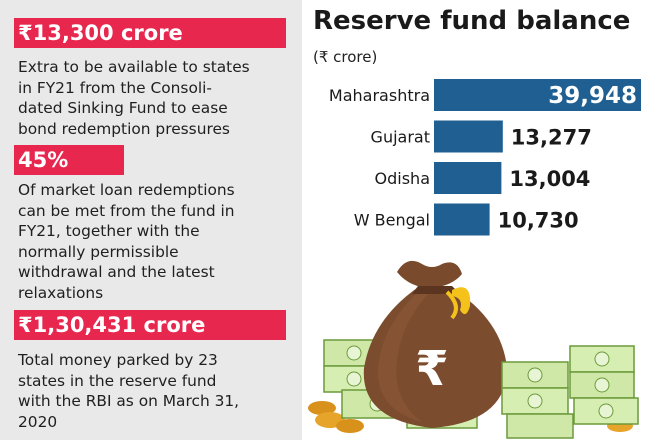  I want to click on stat-description-line: withdrawal and the latest, so click(116, 272).